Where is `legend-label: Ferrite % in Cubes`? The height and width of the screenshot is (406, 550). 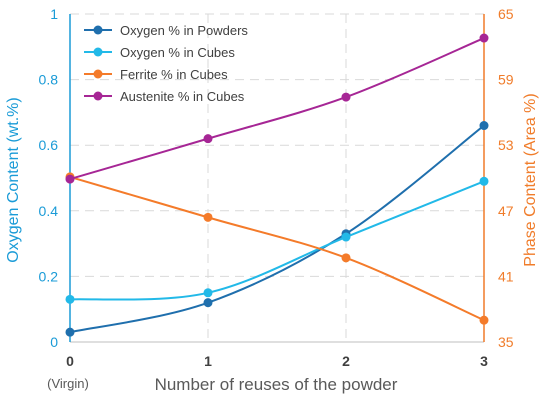 legend-label: Ferrite % in Cubes is located at coordinates (174, 74).